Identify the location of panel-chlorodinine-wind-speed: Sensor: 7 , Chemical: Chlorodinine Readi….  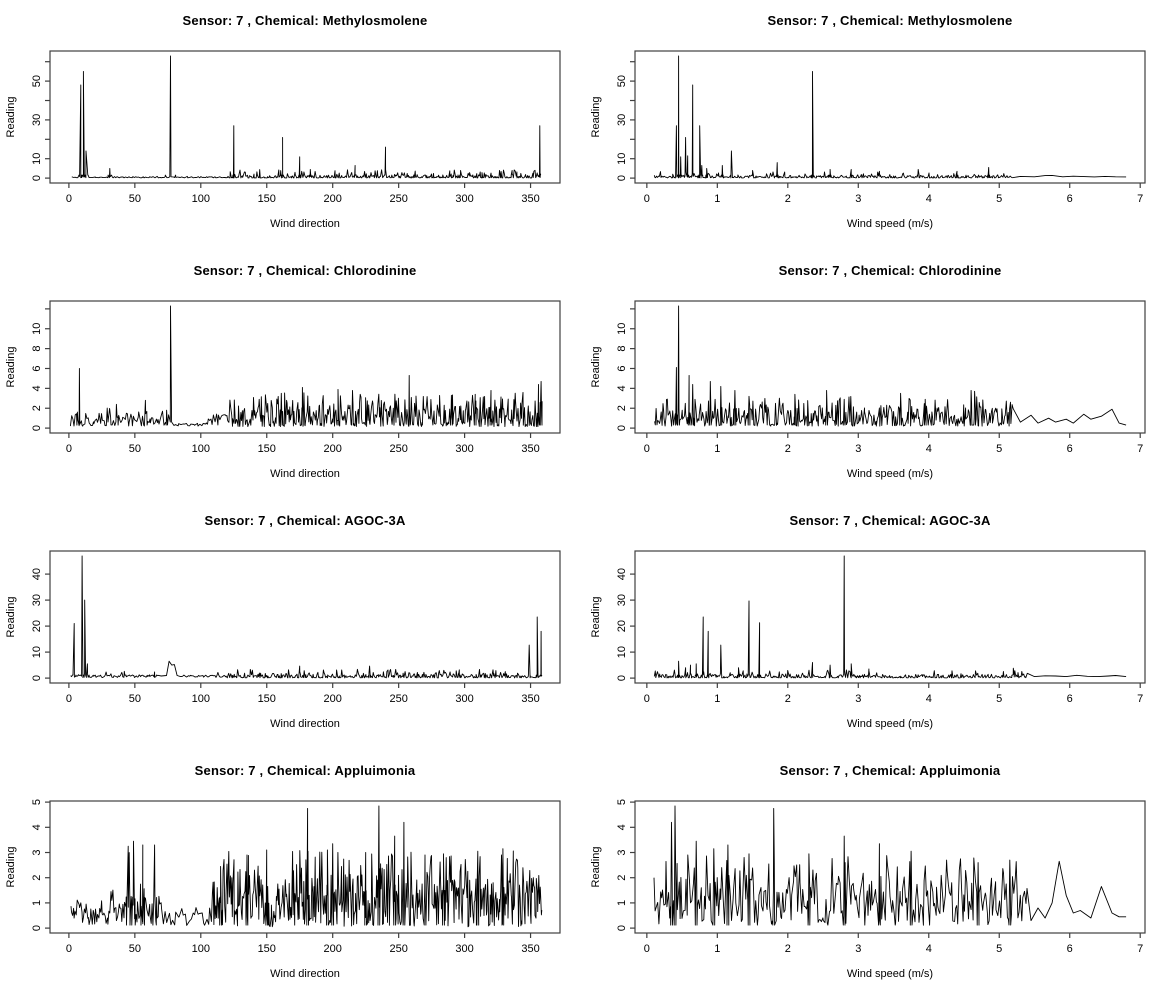
(878, 375).